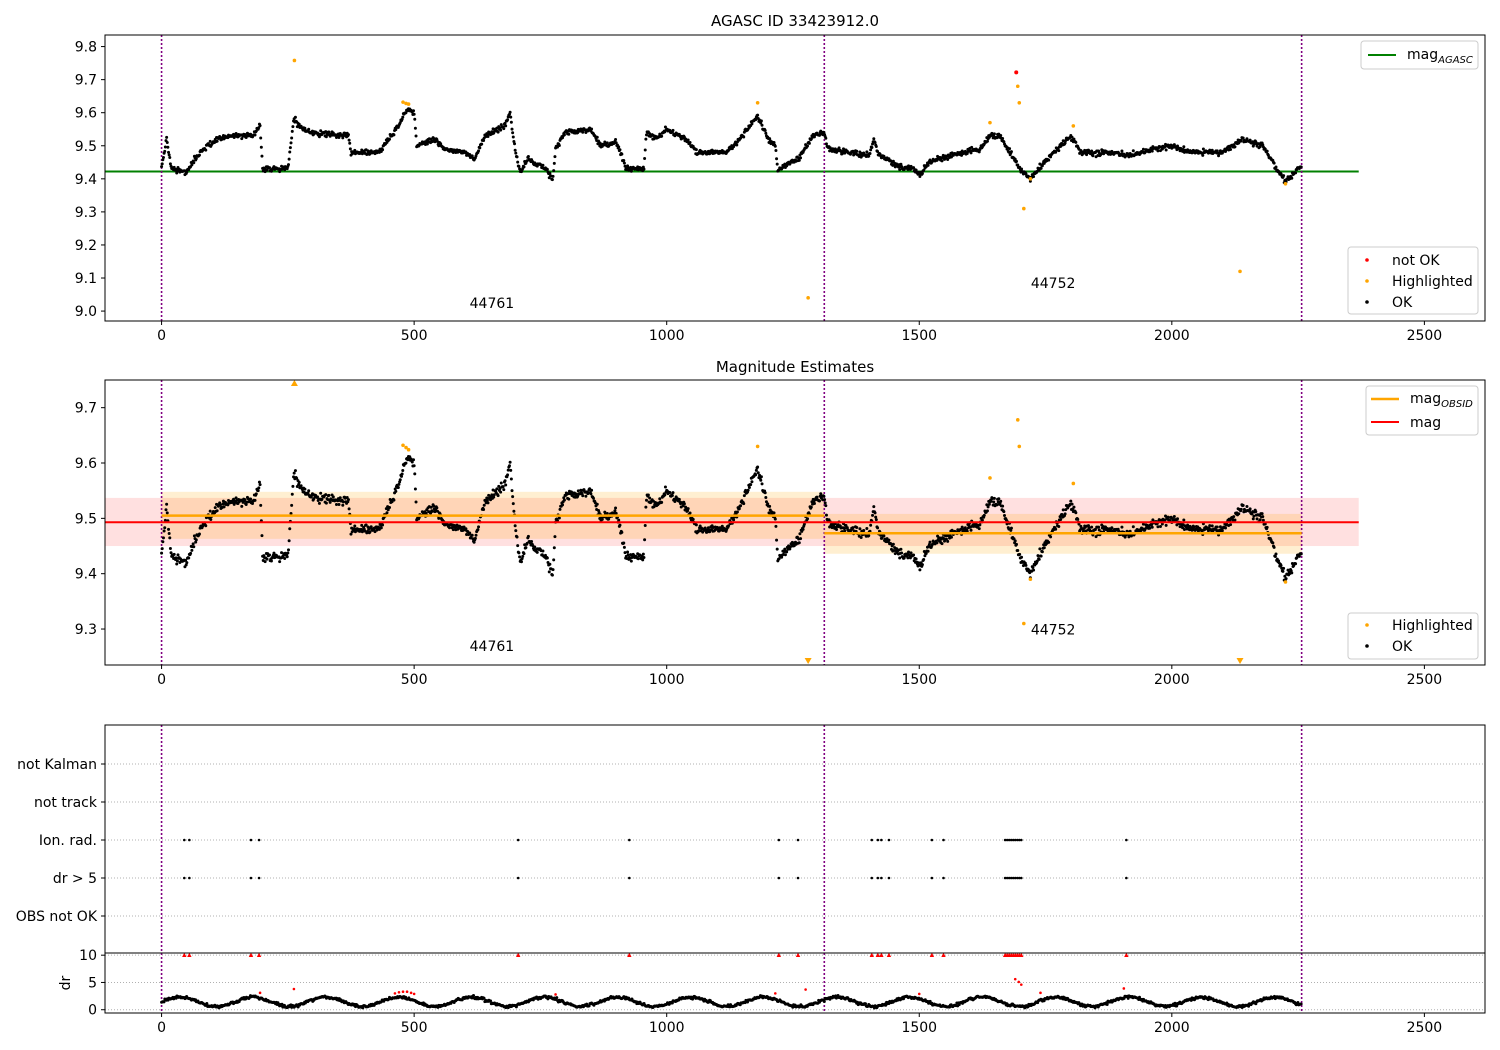  I want to click on legend-box, so click(1413, 280).